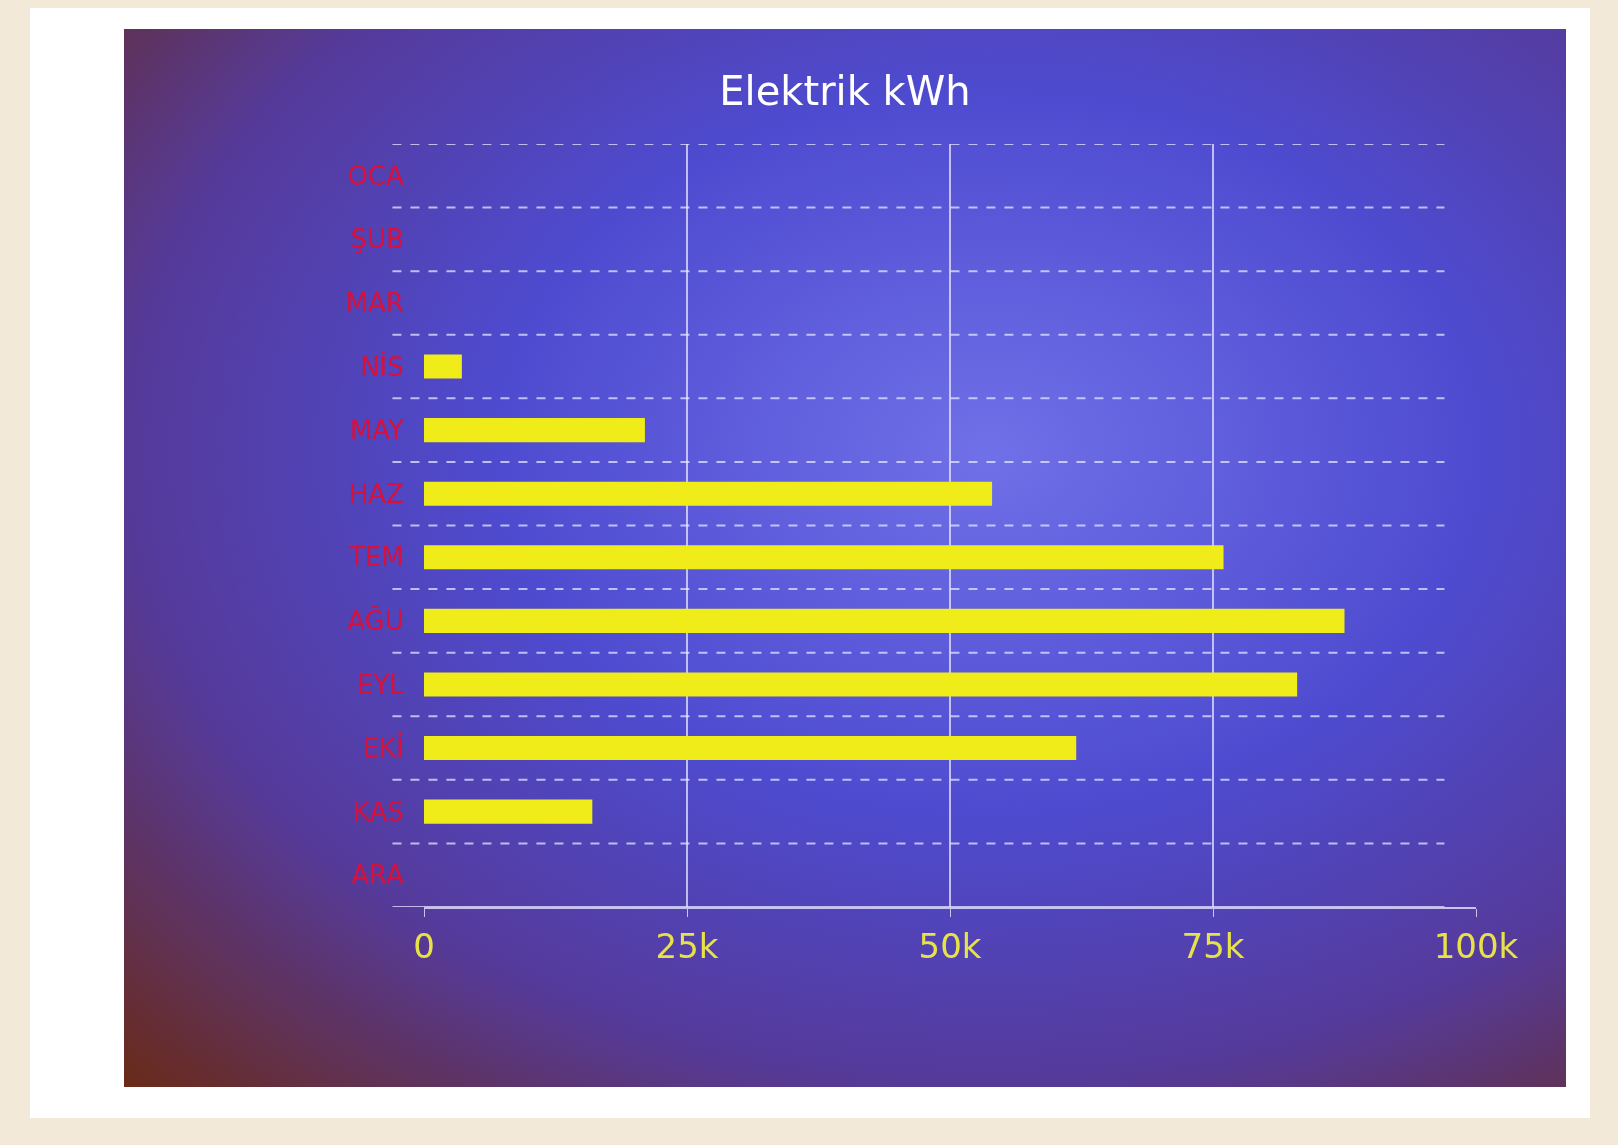 The height and width of the screenshot is (1145, 1618). Describe the element at coordinates (375, 620) in the screenshot. I see `y-tick-label: AĞU` at that location.